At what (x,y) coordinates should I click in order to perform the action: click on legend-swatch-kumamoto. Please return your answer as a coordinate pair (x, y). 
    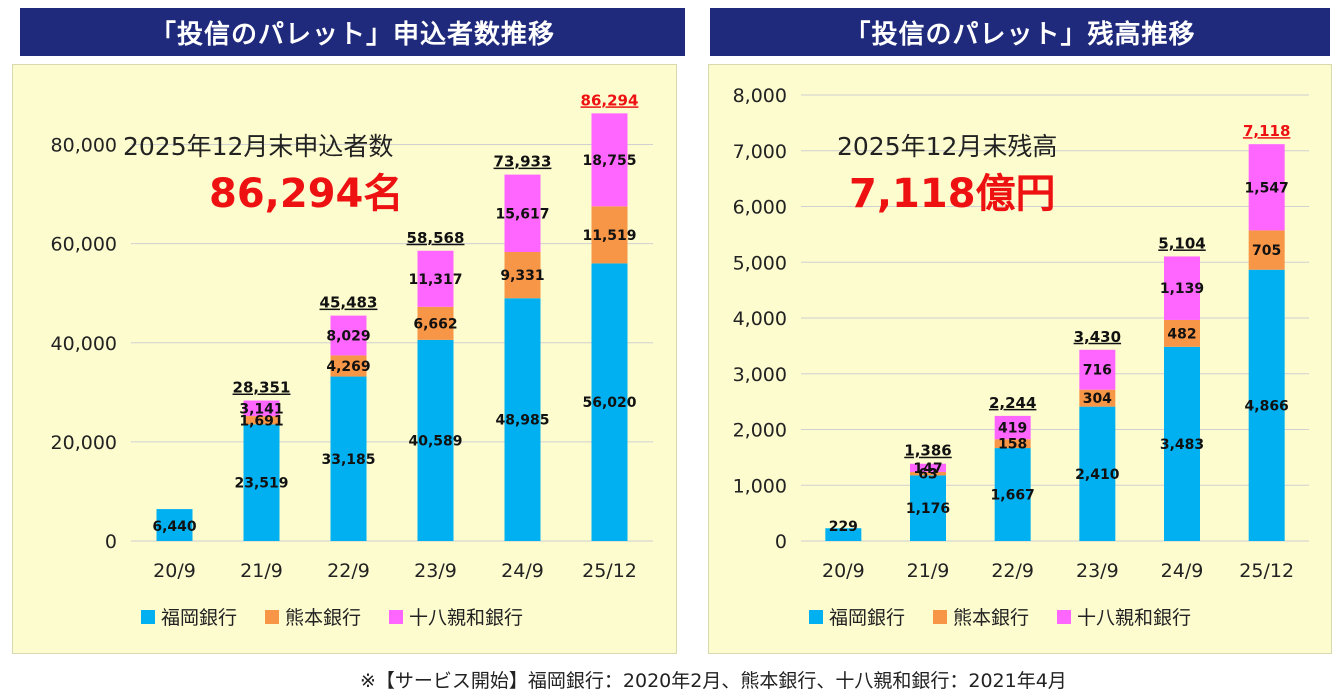
    Looking at the image, I should click on (272, 616).